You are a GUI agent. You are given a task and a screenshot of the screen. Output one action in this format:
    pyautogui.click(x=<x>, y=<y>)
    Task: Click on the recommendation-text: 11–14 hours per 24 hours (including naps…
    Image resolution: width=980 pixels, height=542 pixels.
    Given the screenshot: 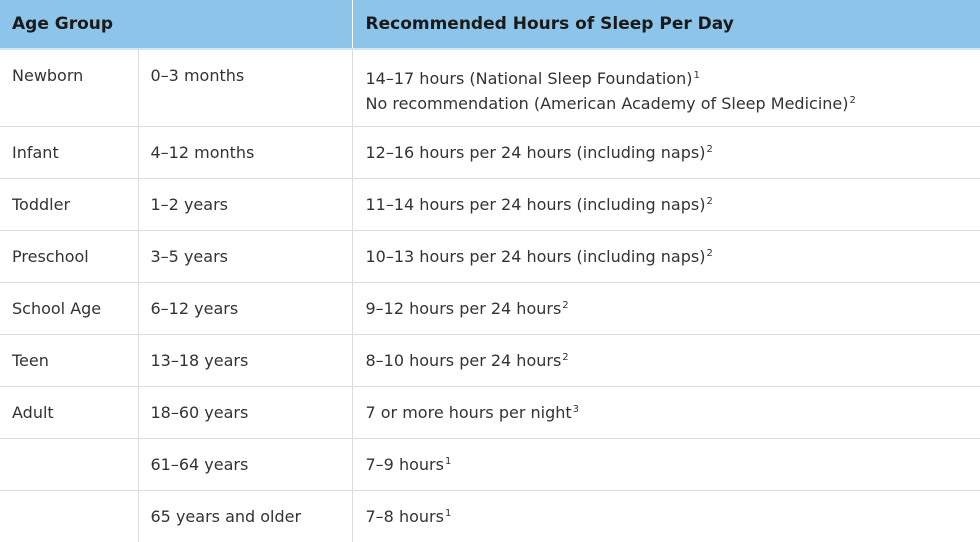 What is the action you would take?
    pyautogui.click(x=536, y=204)
    